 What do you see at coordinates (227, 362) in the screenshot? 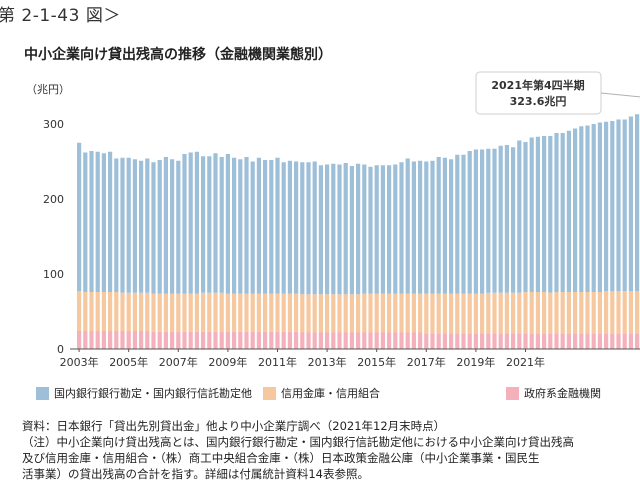
I see `x-tick-label: 2009年` at bounding box center [227, 362].